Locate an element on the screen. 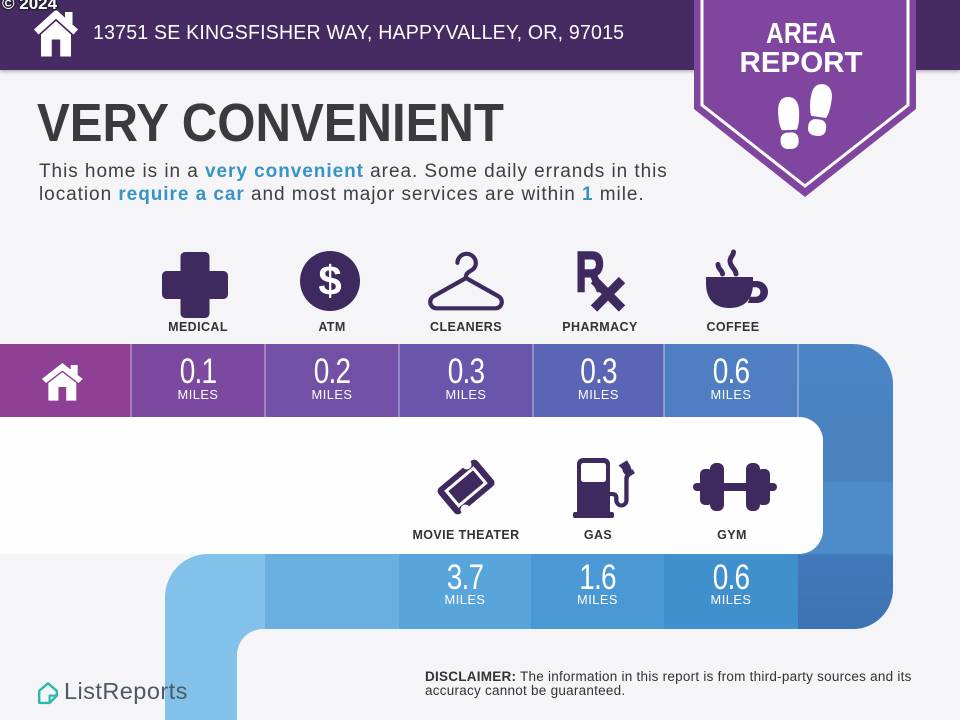  svg-text: COFFEE is located at coordinates (732, 327).